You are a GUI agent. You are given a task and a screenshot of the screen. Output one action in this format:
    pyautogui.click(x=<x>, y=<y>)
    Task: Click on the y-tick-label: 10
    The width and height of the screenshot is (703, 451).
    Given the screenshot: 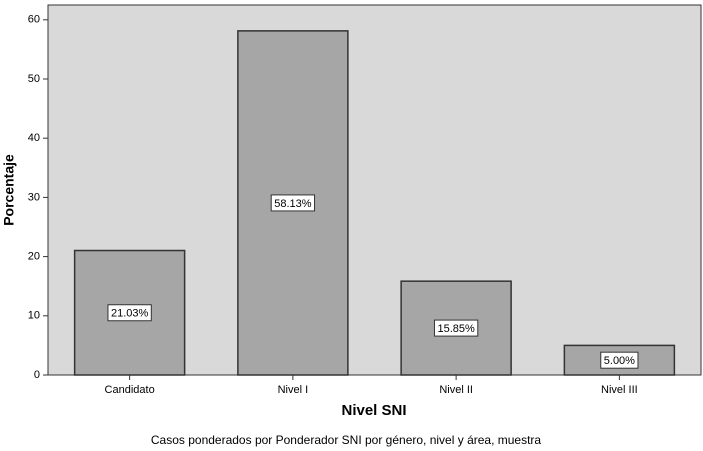 What is the action you would take?
    pyautogui.click(x=34, y=316)
    